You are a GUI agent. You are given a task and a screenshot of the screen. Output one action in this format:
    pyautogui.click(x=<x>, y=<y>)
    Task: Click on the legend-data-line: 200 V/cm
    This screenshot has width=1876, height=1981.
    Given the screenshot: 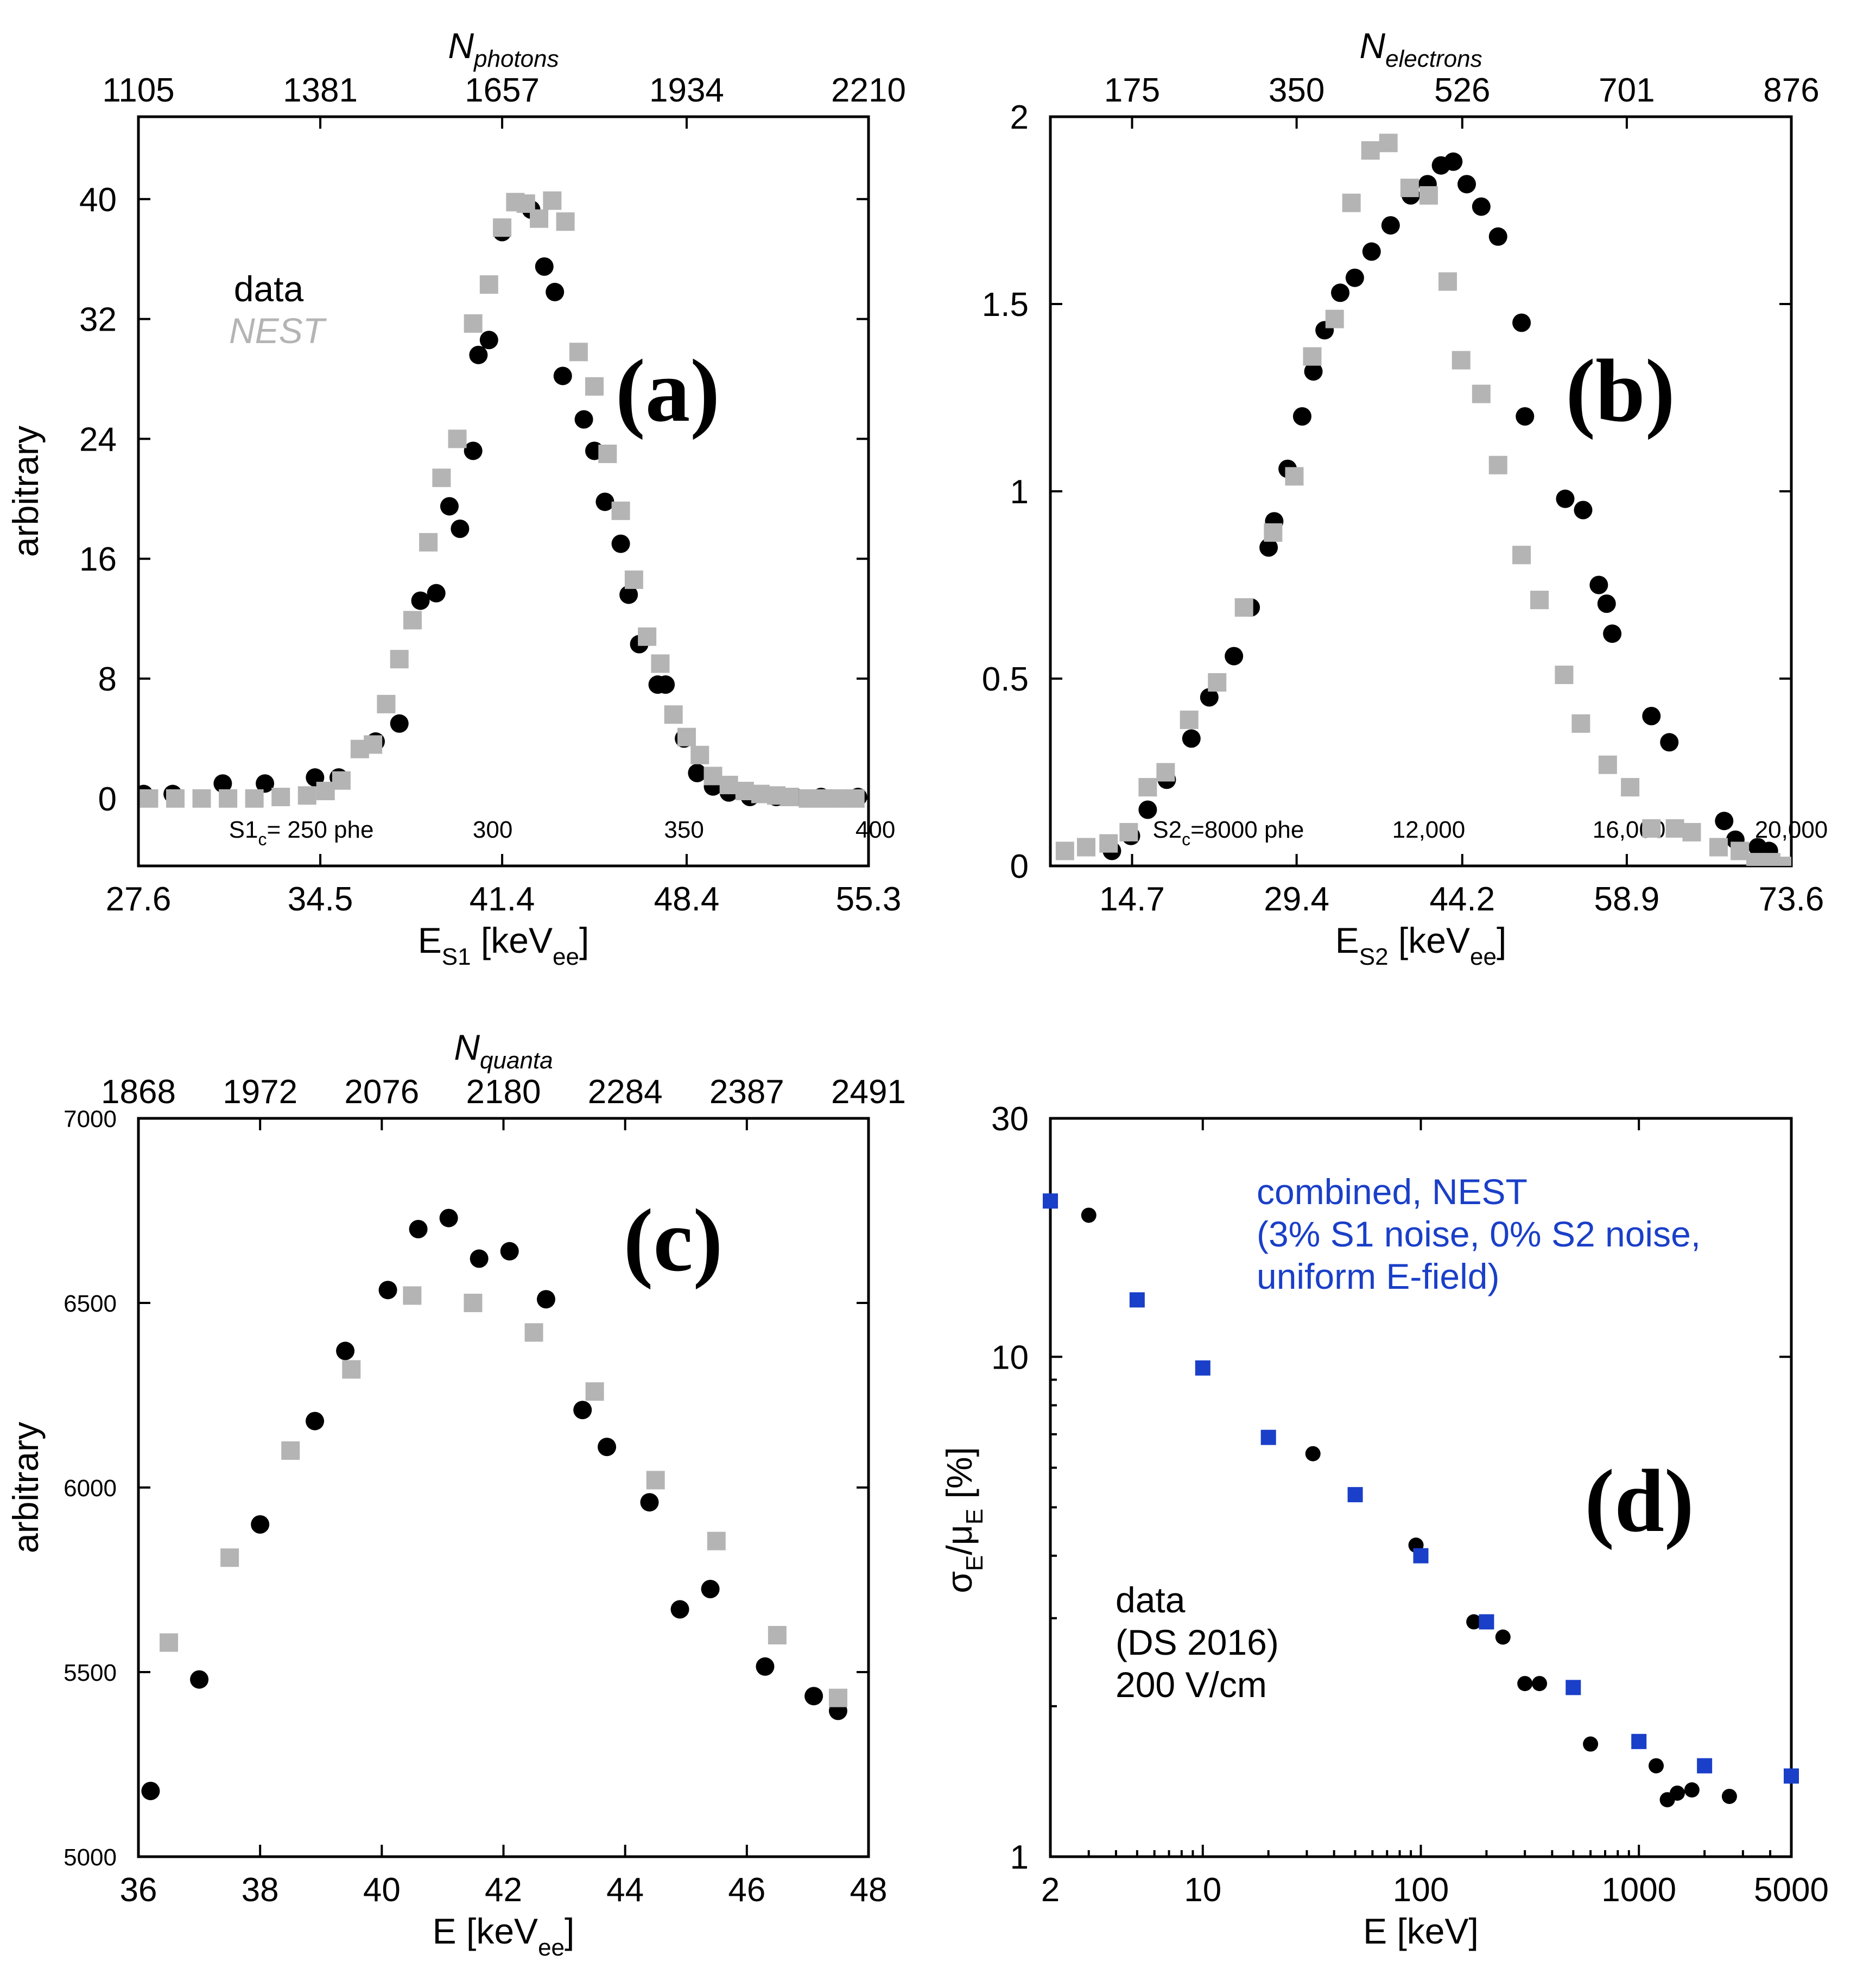 What is the action you would take?
    pyautogui.click(x=1191, y=1685)
    